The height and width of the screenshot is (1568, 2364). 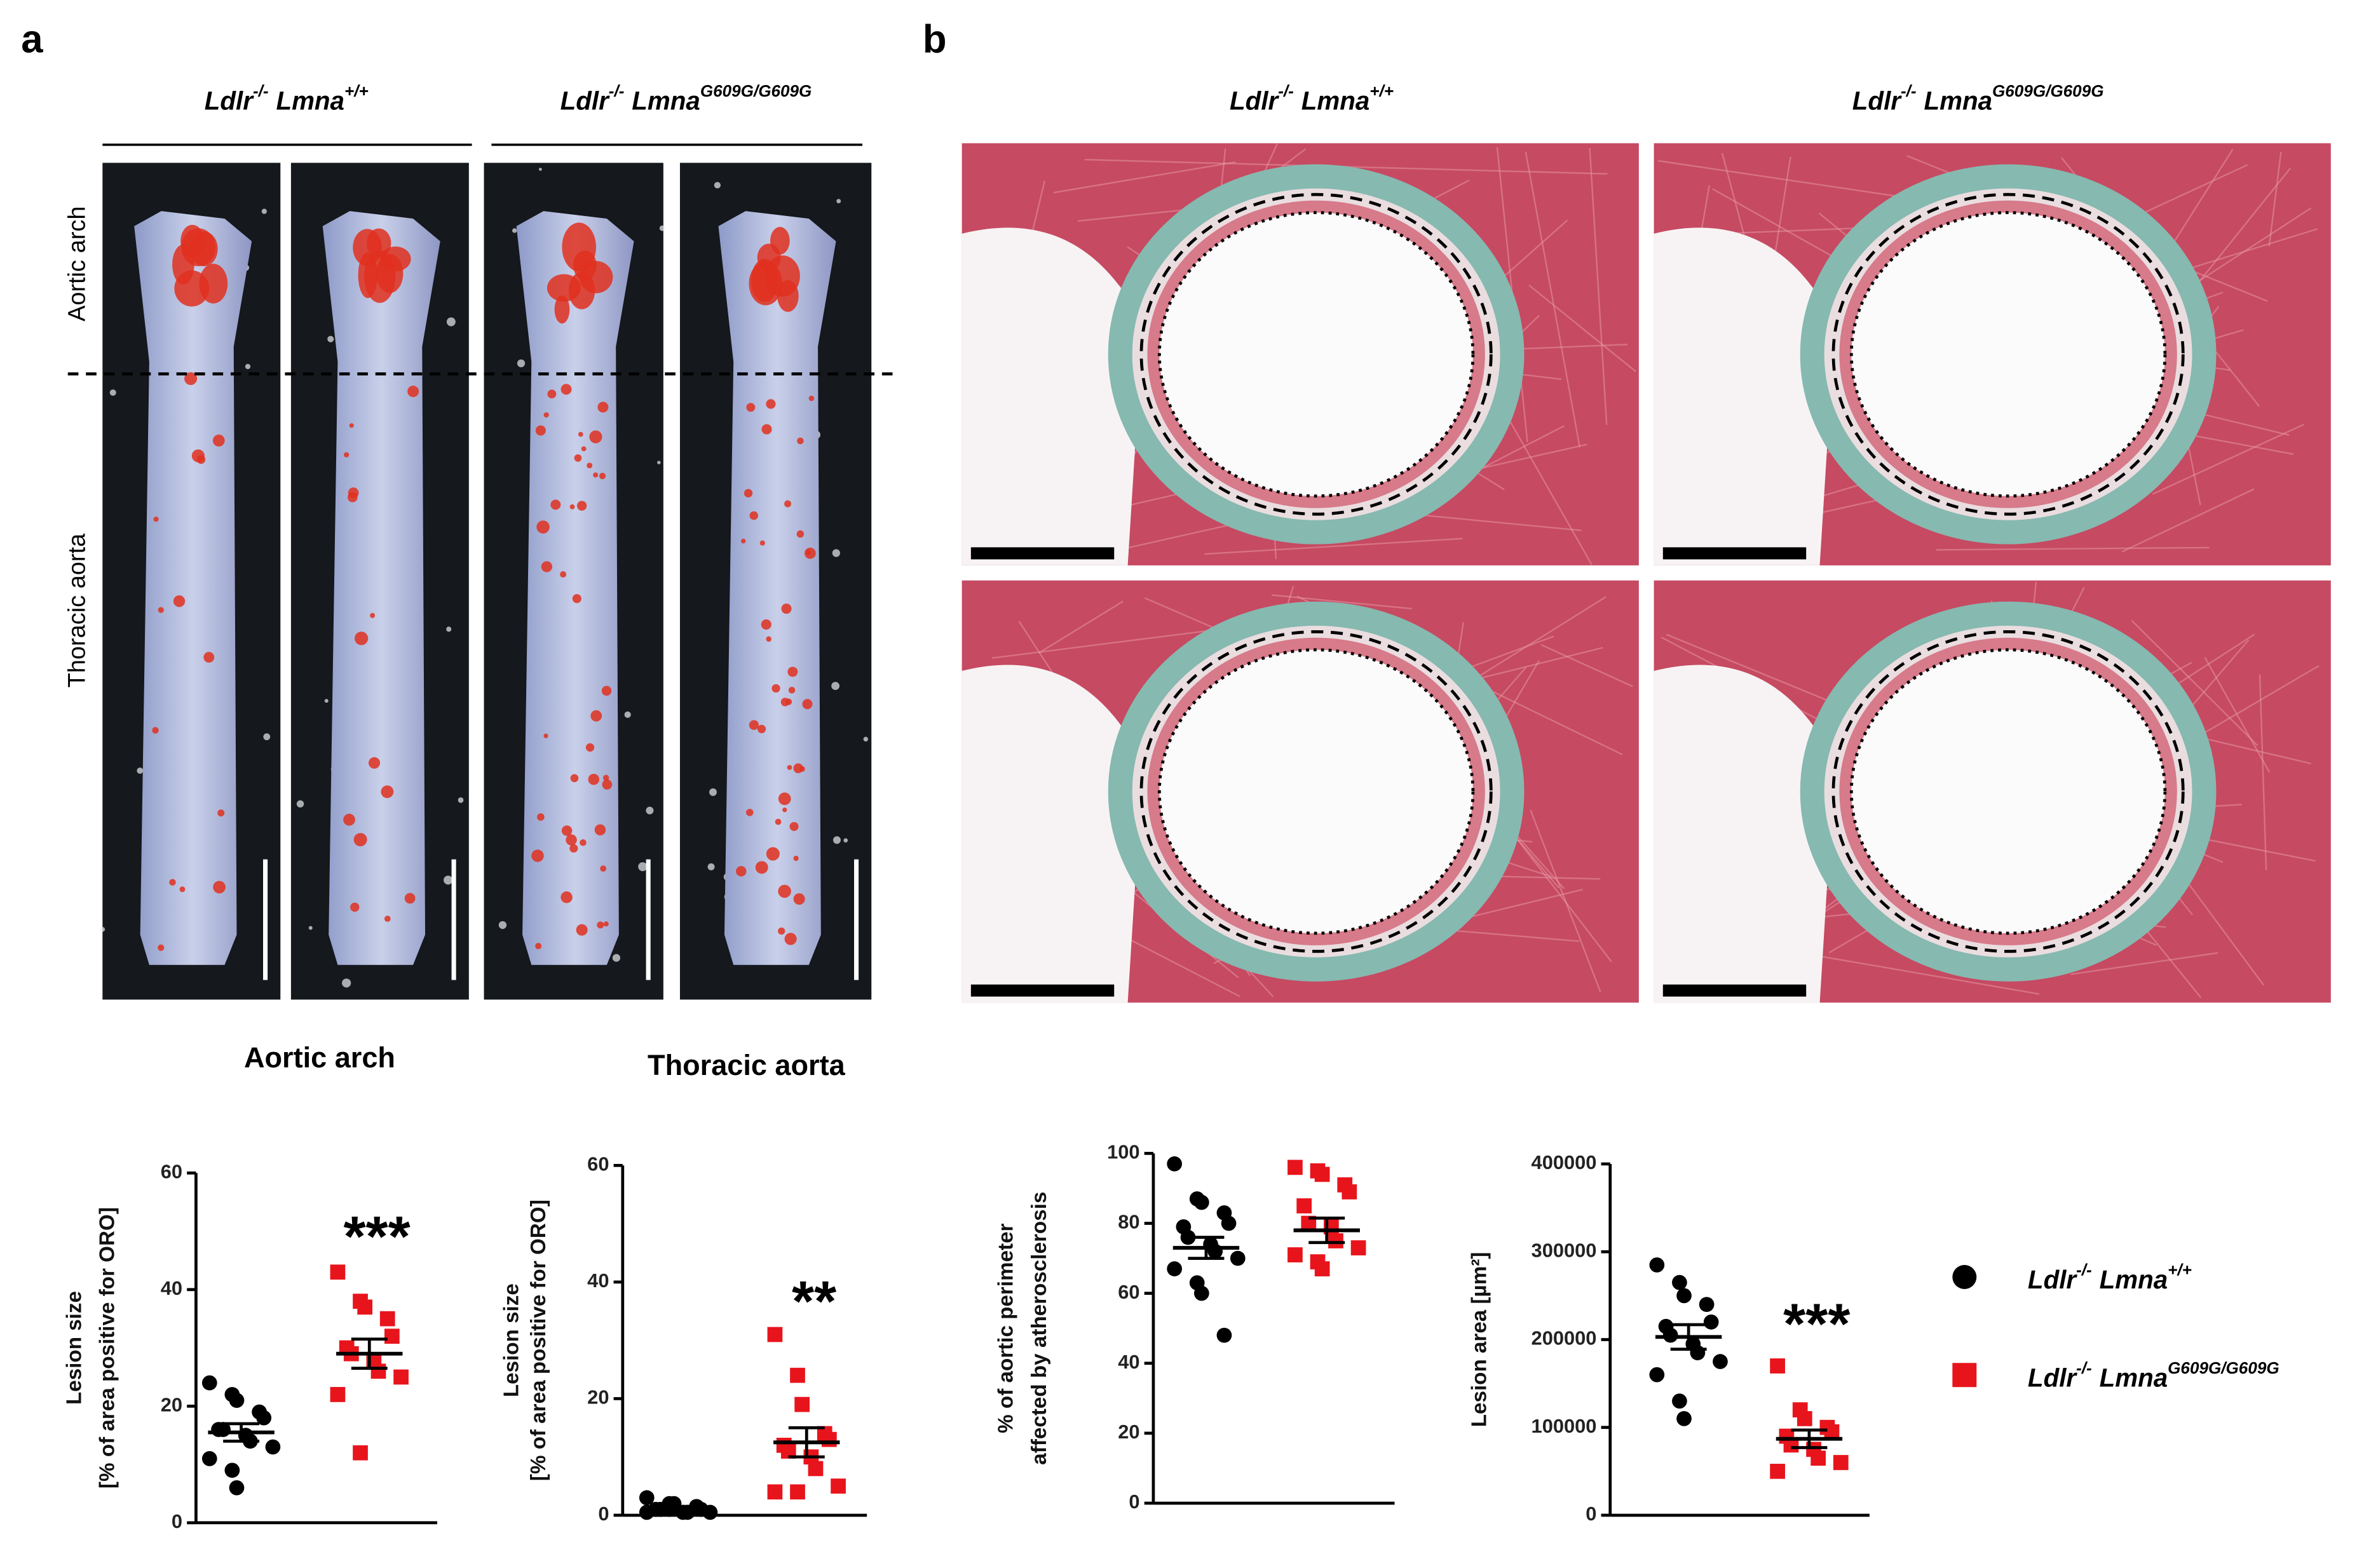 I want to click on lesion-outline, so click(x=1316, y=792).